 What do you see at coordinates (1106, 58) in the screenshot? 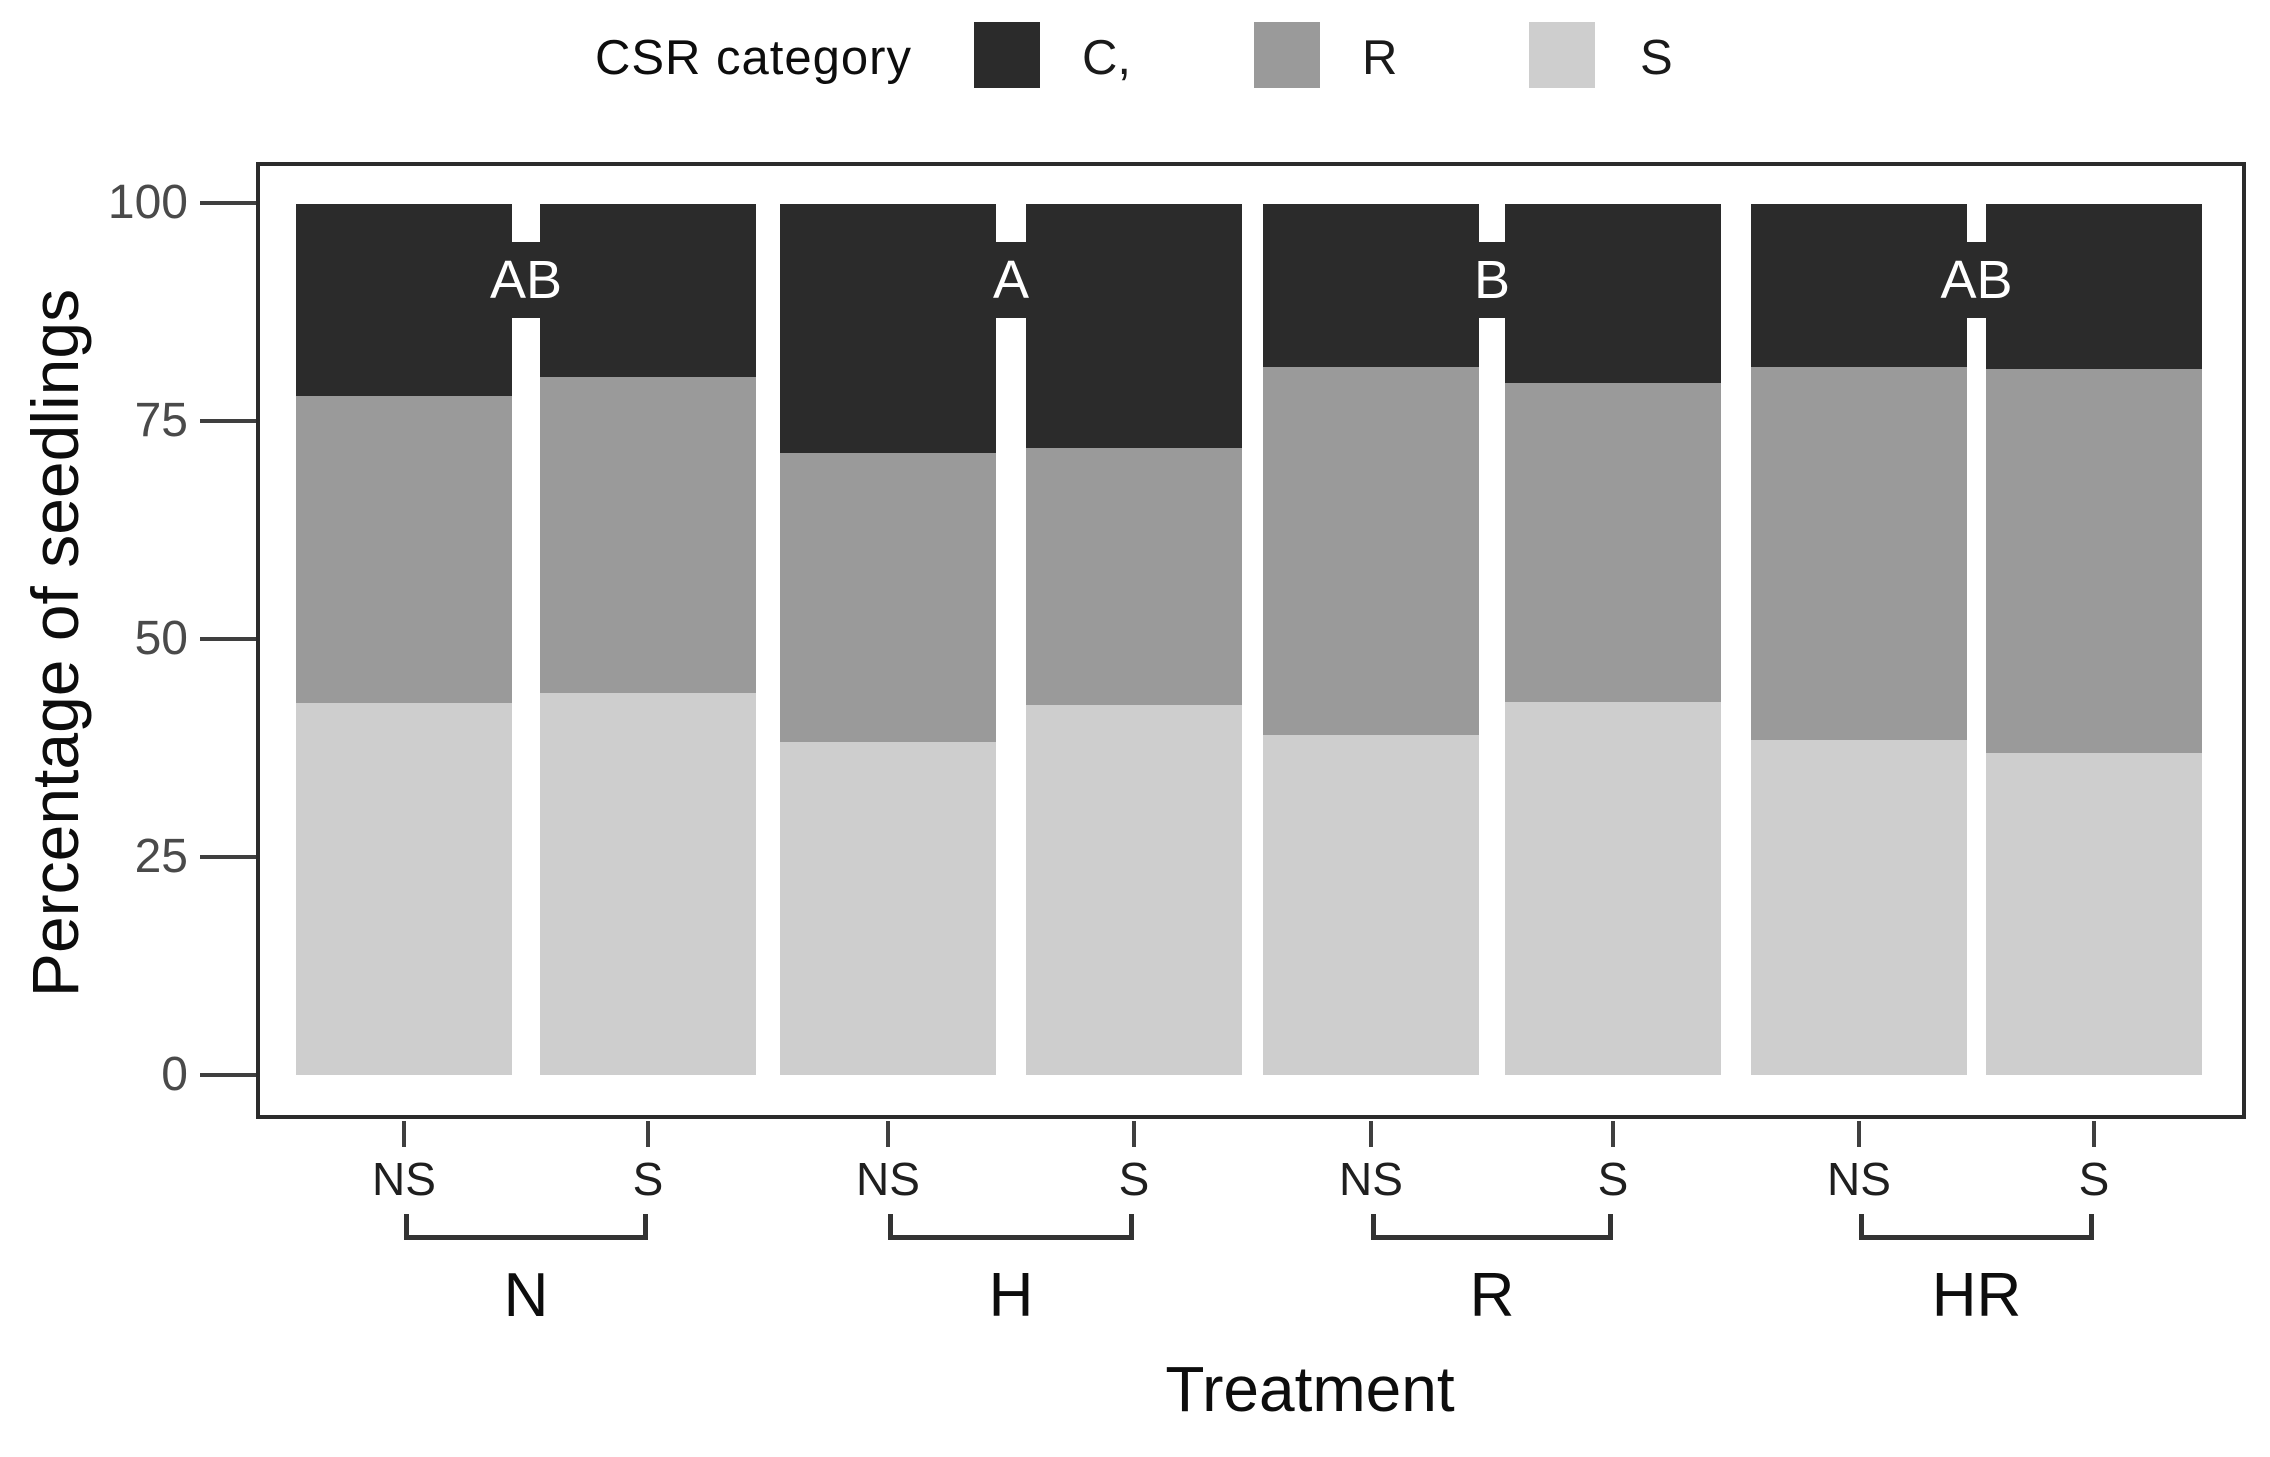
I see `legend-label-c: C,` at bounding box center [1106, 58].